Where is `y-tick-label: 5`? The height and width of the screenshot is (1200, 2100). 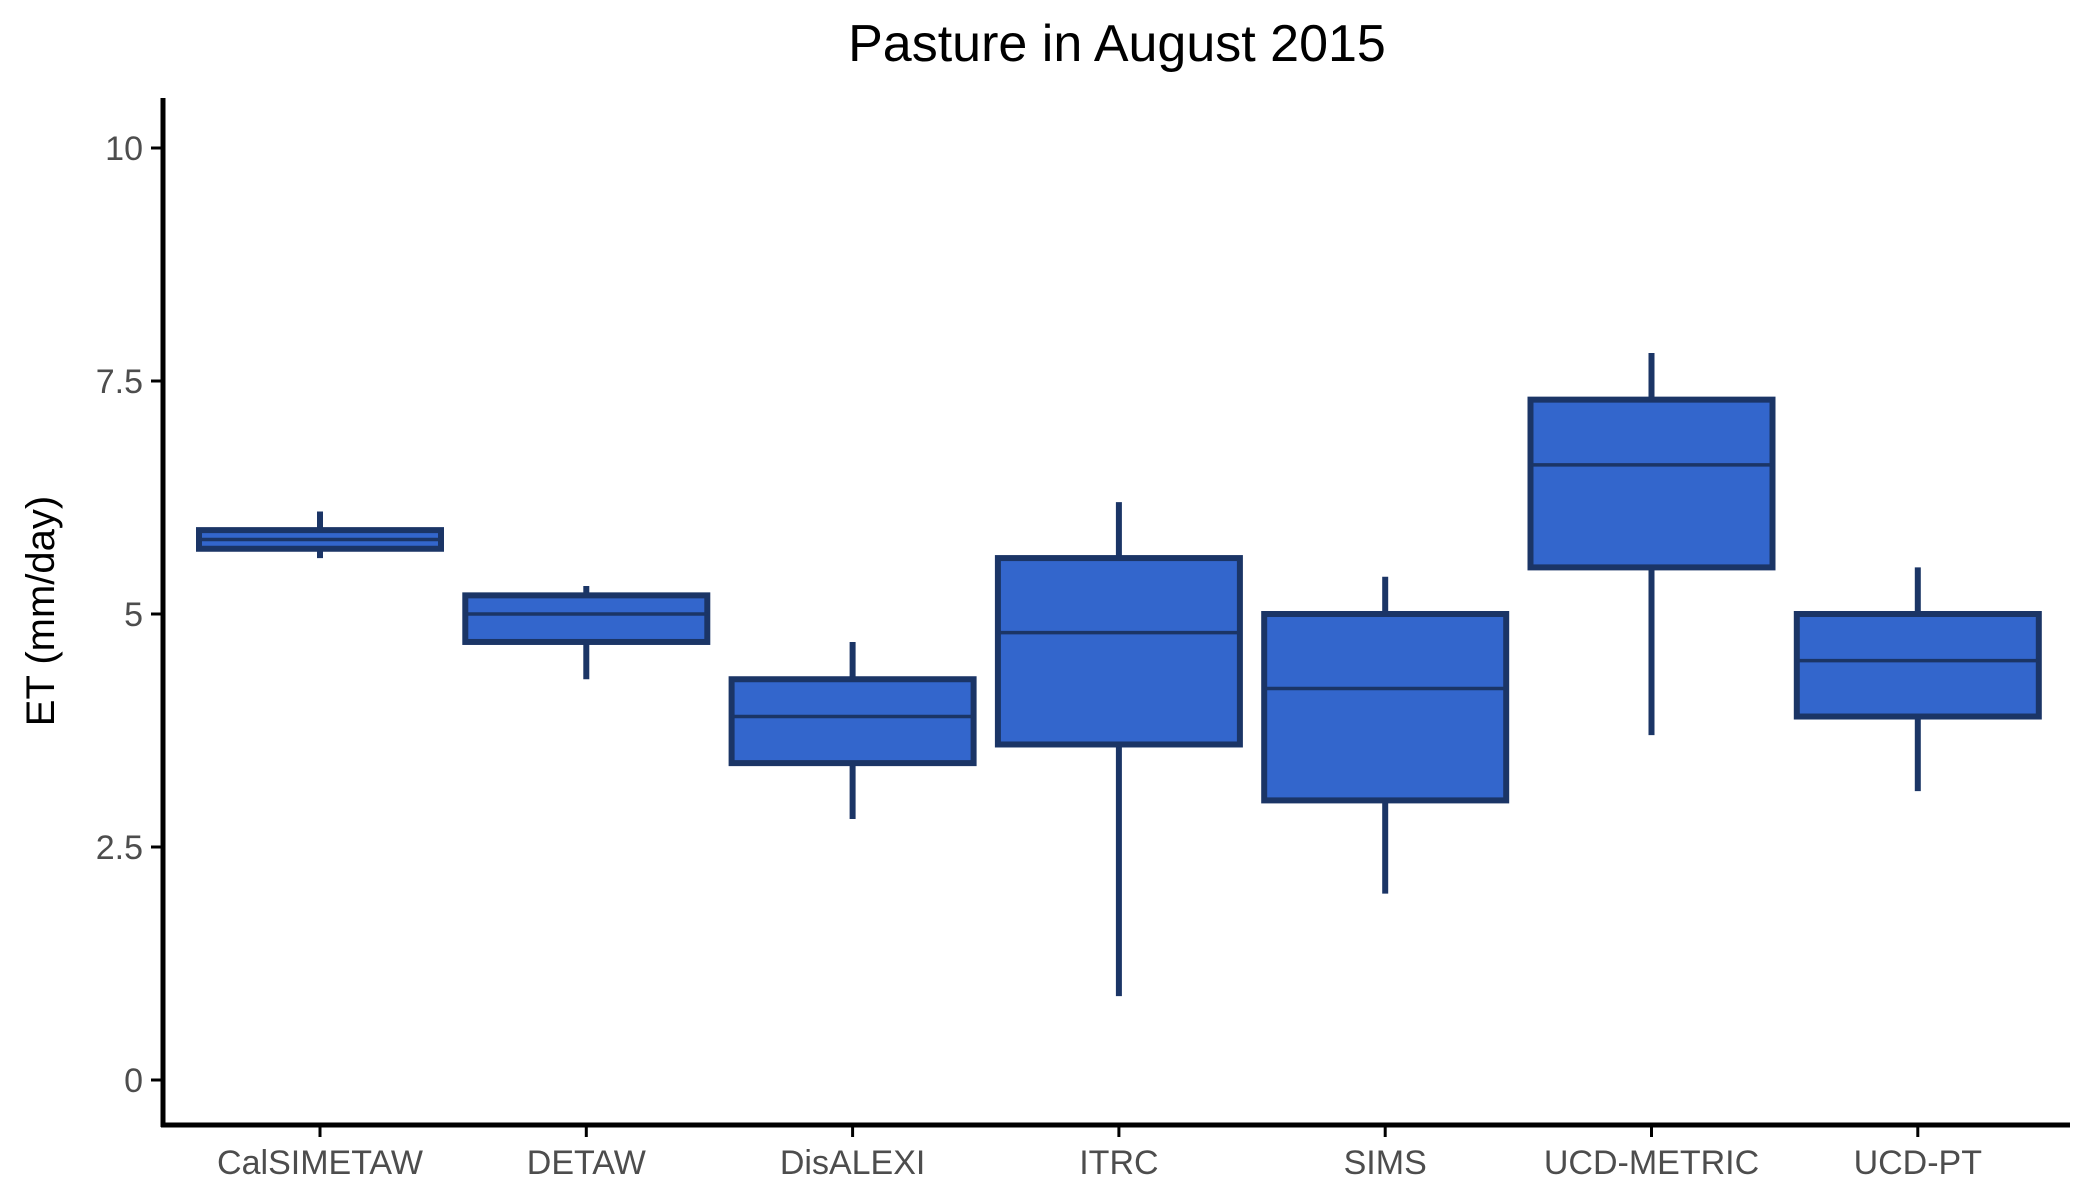 y-tick-label: 5 is located at coordinates (133, 615).